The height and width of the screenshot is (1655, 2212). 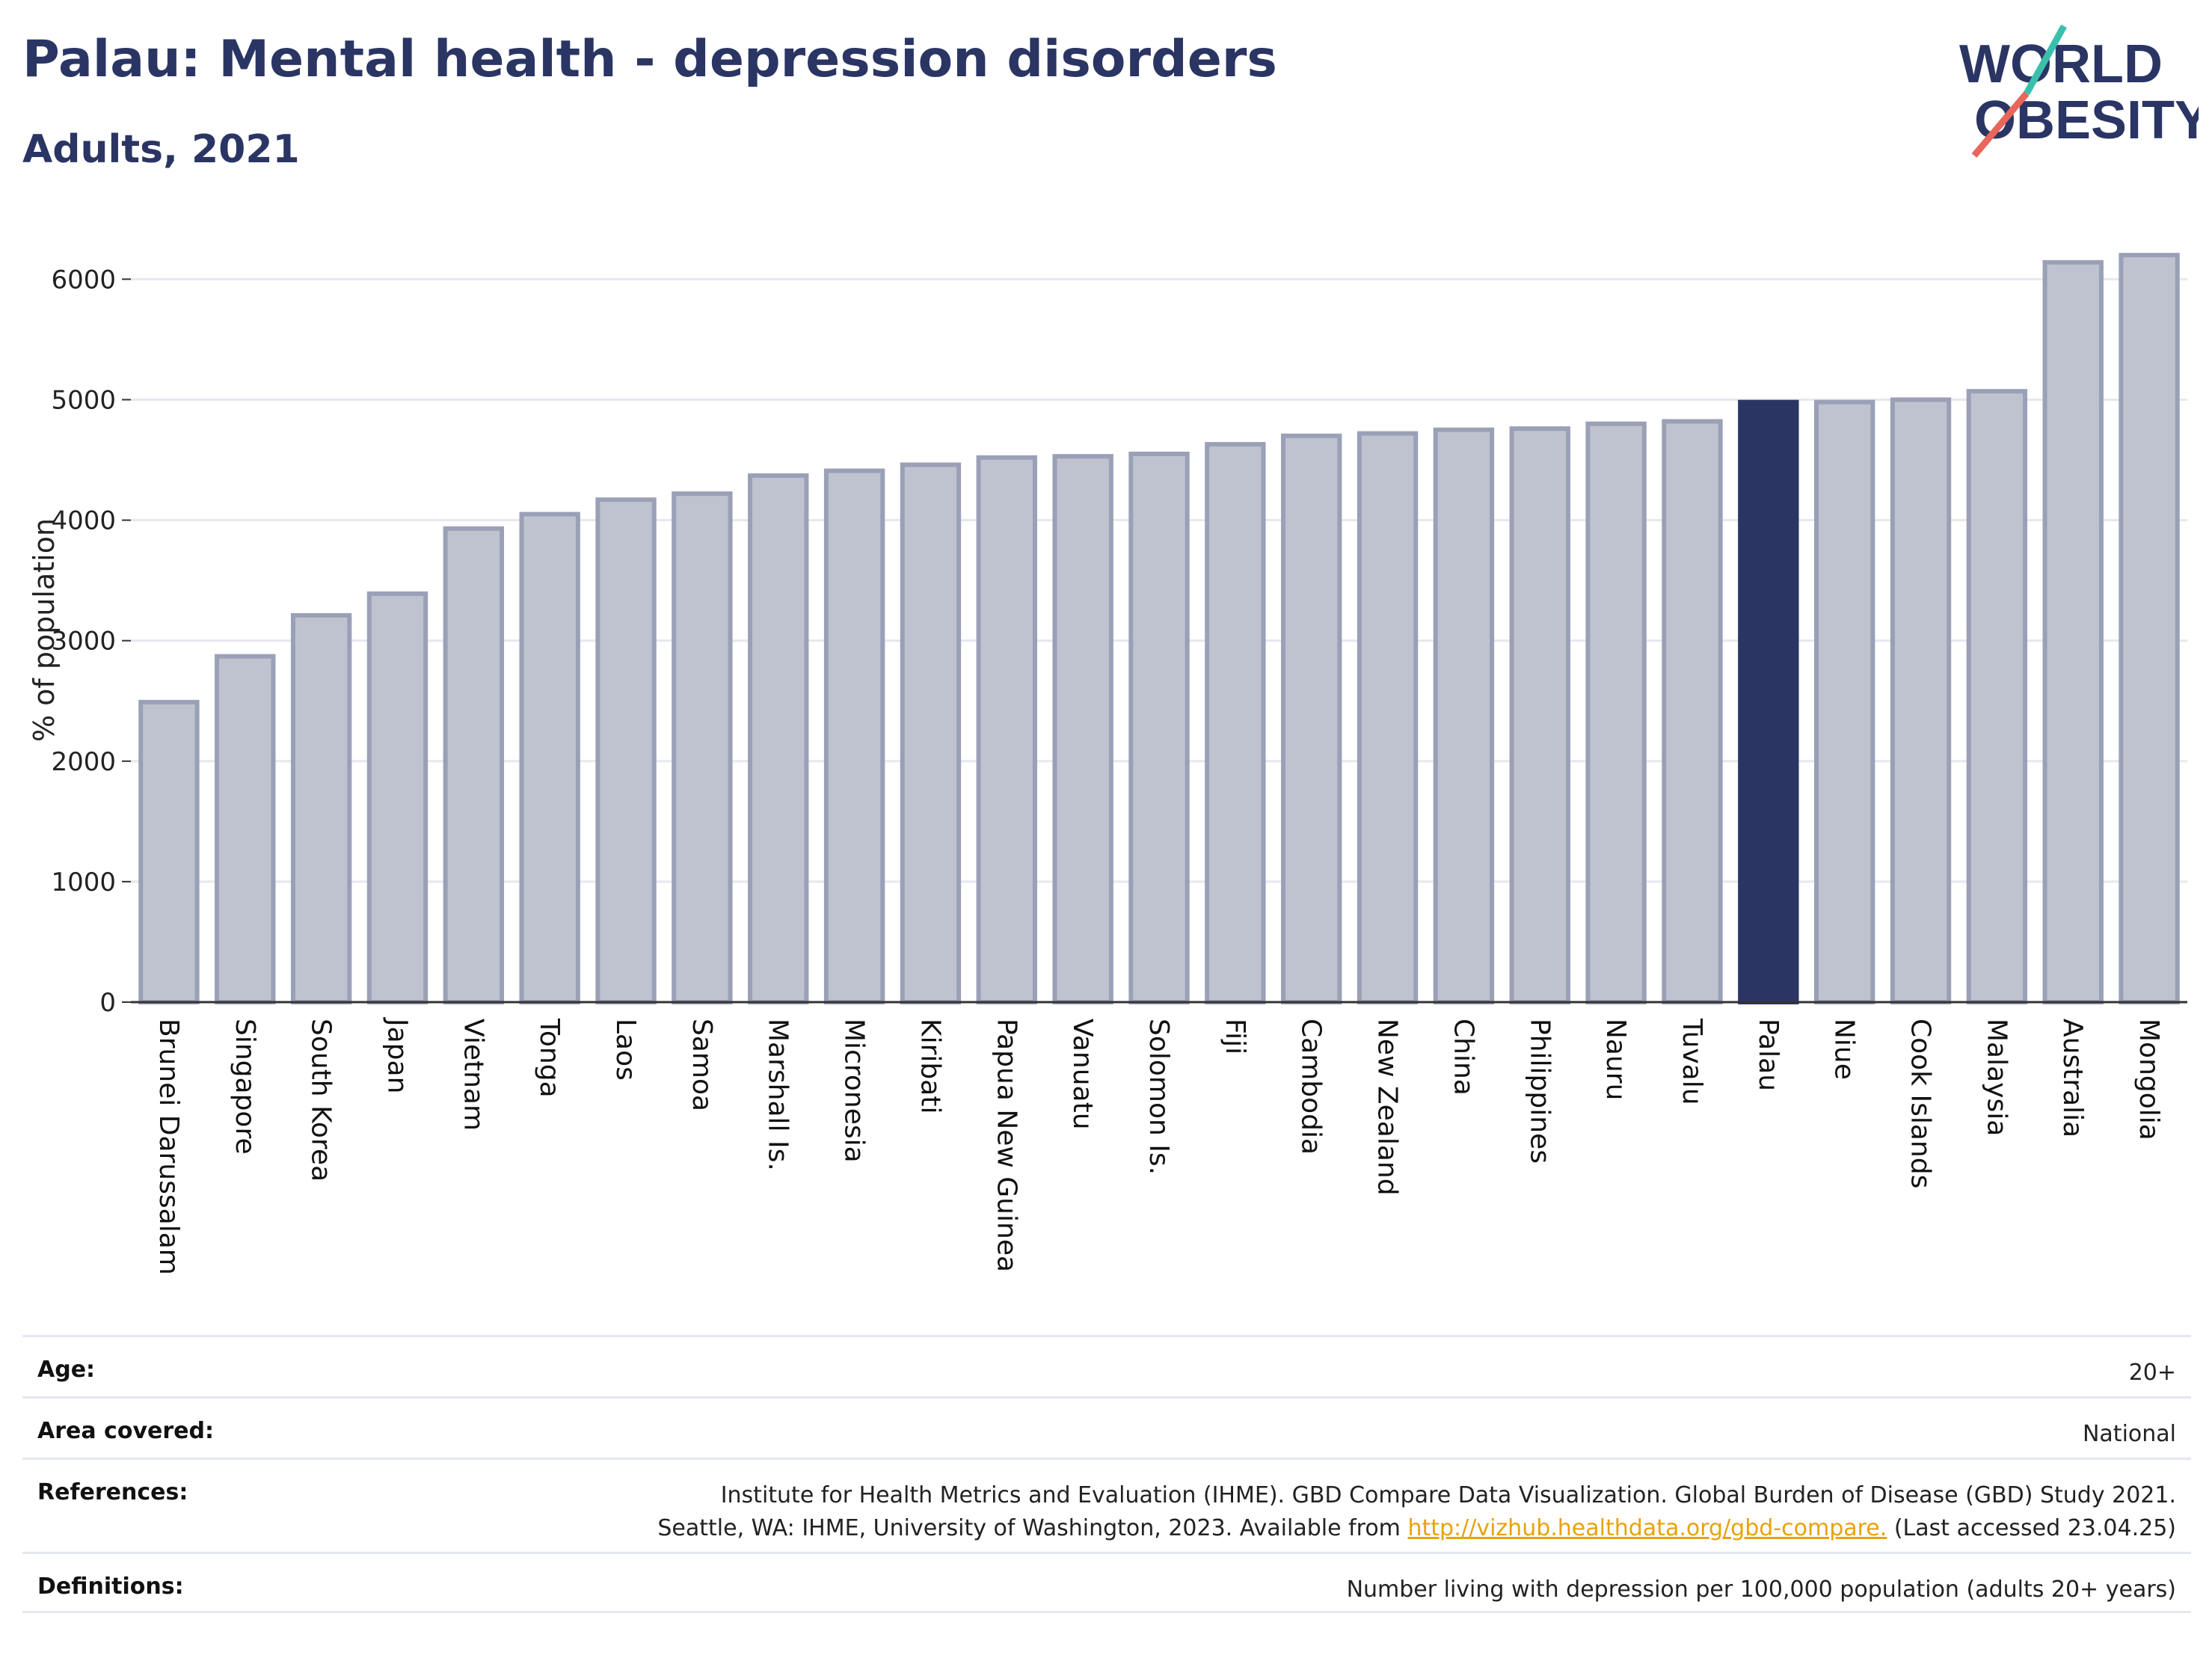 I want to click on x-tick-label: South Korea, so click(x=321, y=1100).